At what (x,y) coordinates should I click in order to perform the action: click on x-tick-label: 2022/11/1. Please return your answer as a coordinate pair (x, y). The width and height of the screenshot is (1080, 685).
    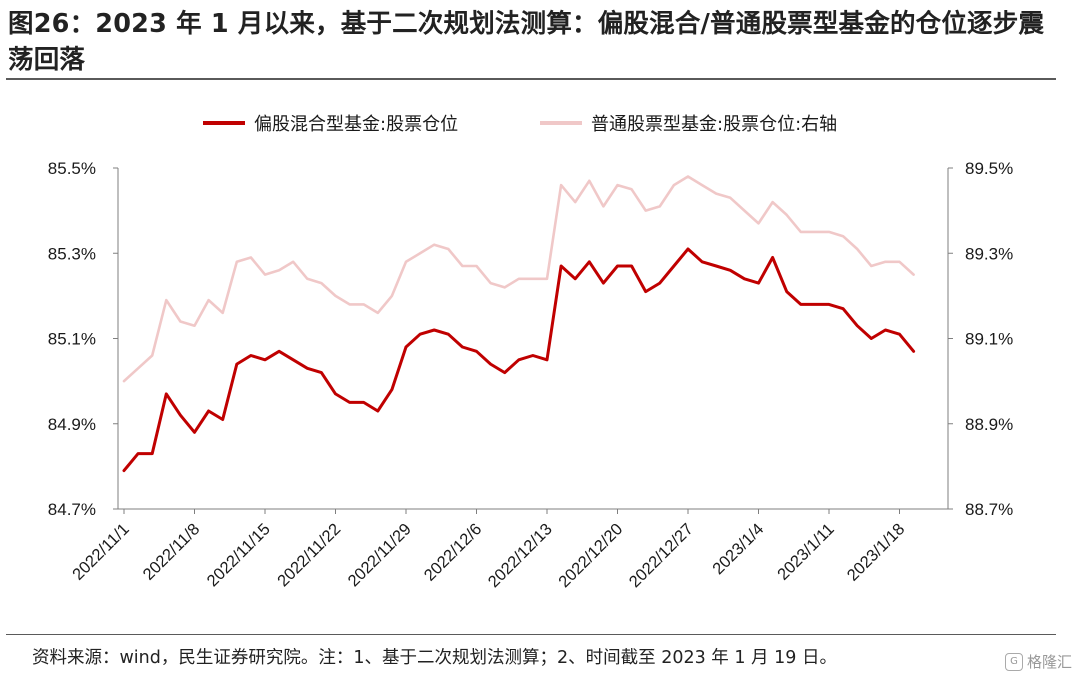
    Looking at the image, I should click on (101, 552).